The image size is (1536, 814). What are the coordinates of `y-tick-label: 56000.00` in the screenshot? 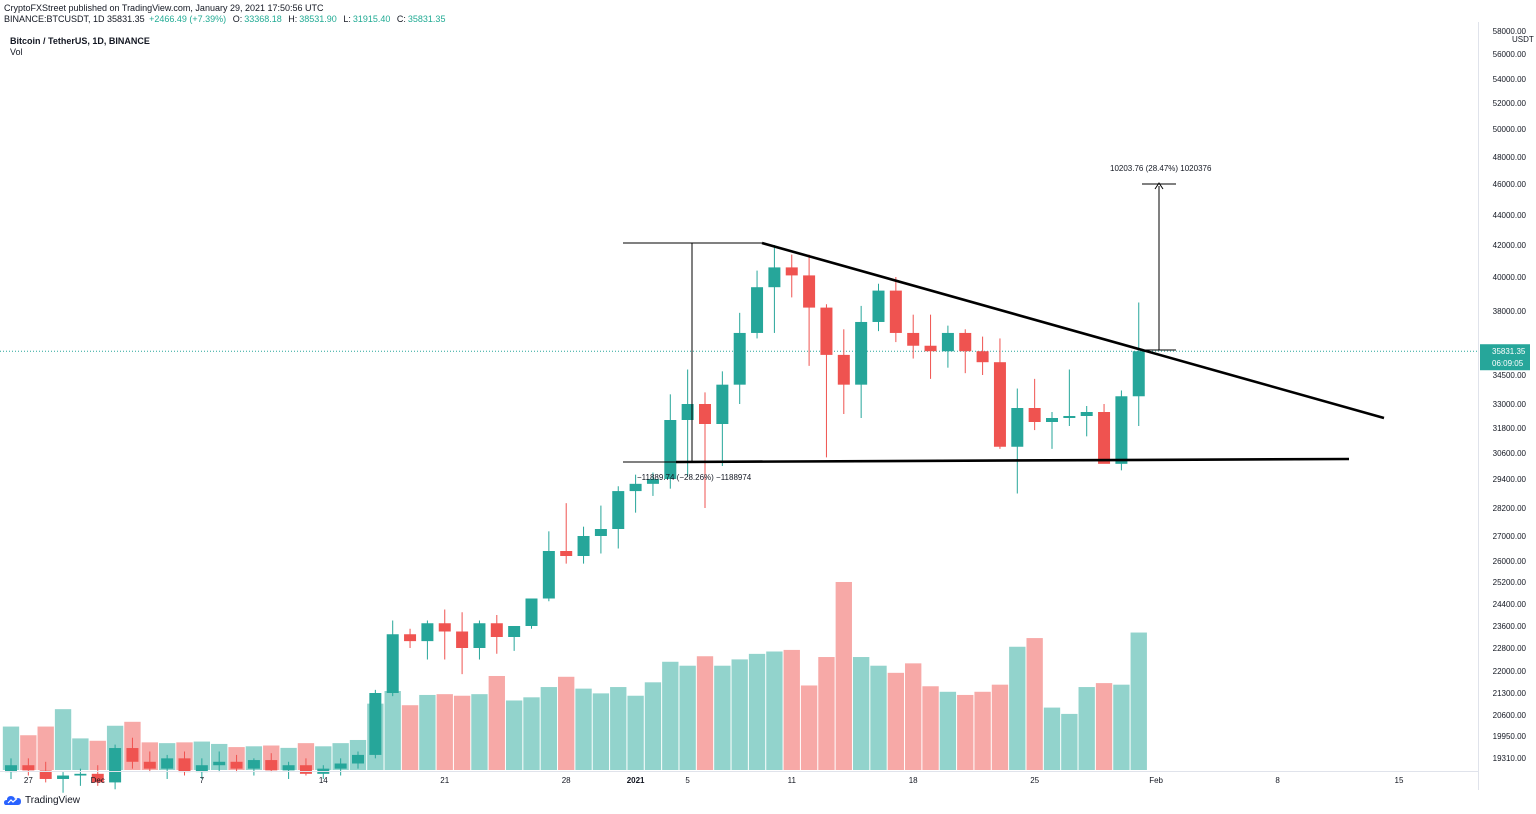 It's located at (1510, 54).